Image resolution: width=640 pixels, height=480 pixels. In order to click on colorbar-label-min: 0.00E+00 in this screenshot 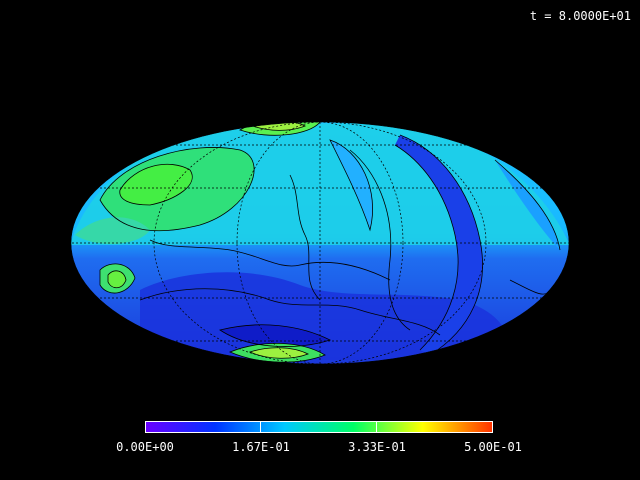, I will do `click(145, 447)`.